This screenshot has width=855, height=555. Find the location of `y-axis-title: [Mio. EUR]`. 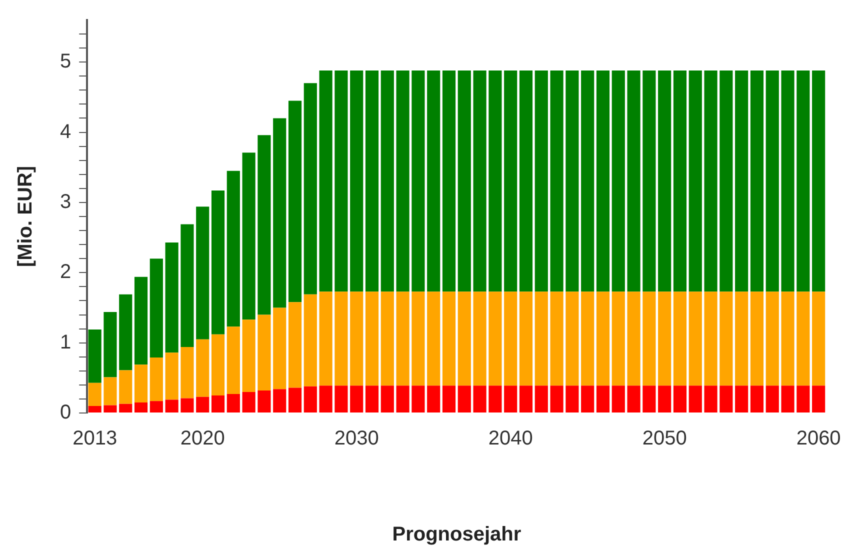

y-axis-title: [Mio. EUR] is located at coordinates (25, 217).